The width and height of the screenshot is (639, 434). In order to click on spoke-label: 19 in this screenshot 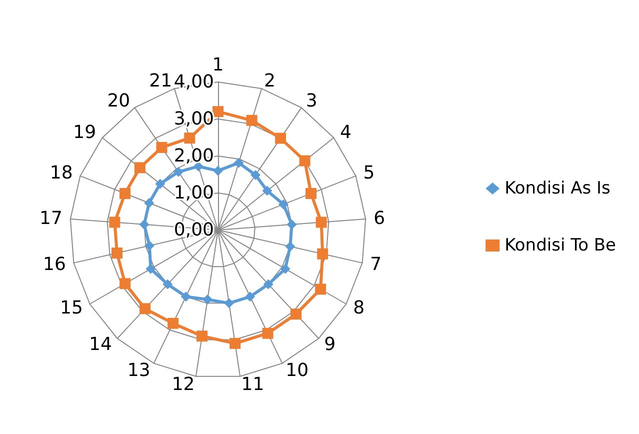, I will do `click(84, 133)`.